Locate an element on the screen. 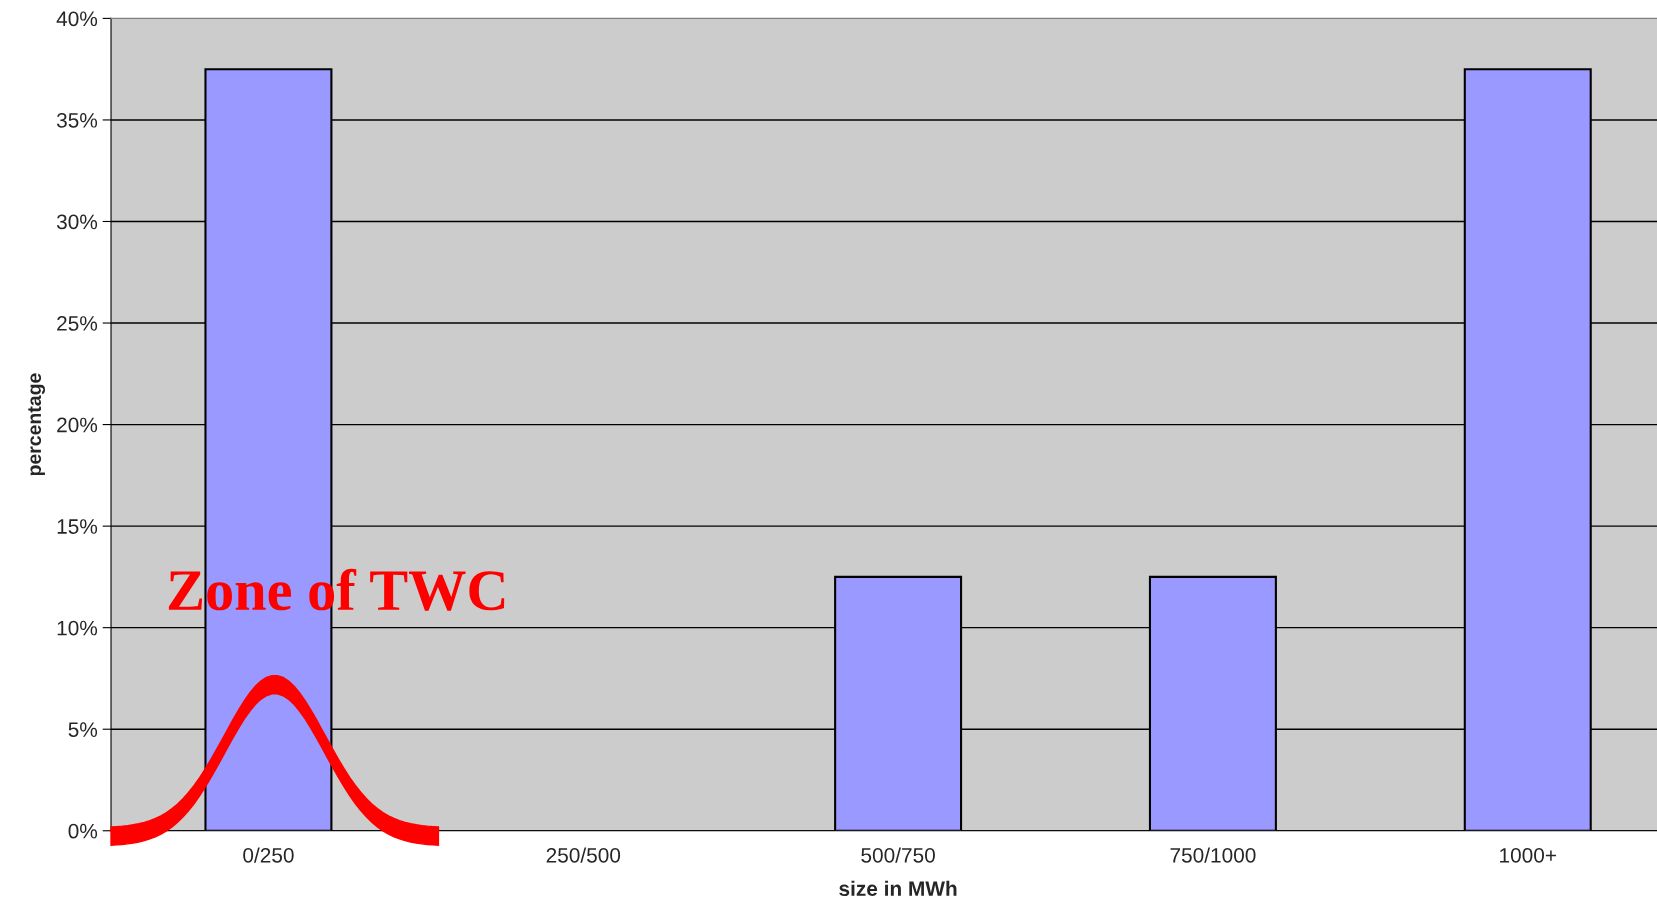  y-axis-title: percentage is located at coordinates (37, 424).